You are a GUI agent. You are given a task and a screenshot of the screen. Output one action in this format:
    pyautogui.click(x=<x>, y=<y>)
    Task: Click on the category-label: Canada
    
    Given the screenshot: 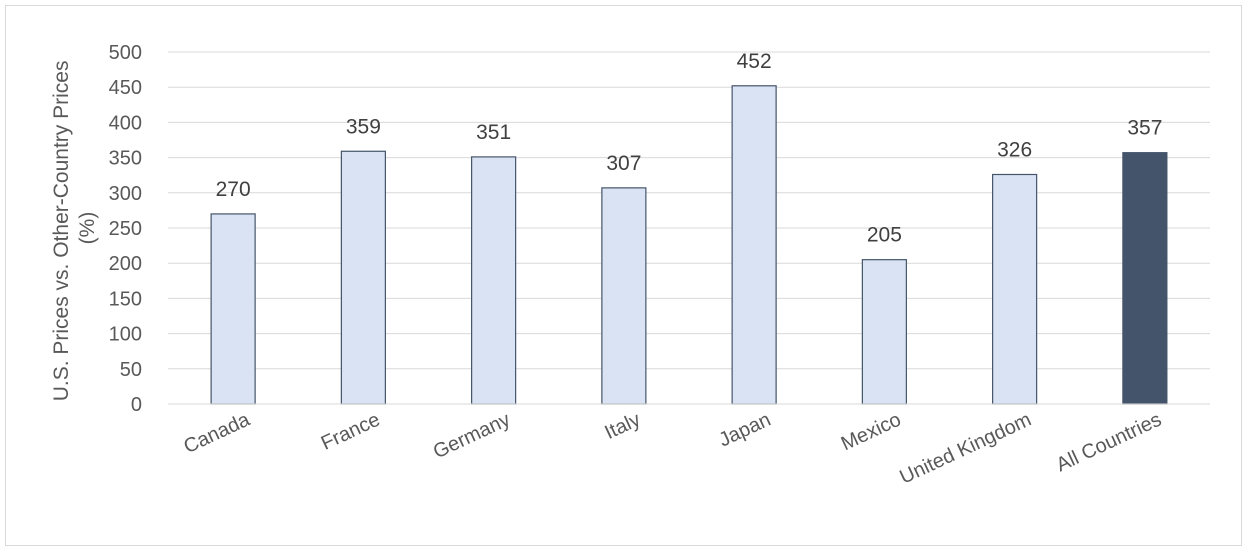 What is the action you would take?
    pyautogui.click(x=217, y=433)
    